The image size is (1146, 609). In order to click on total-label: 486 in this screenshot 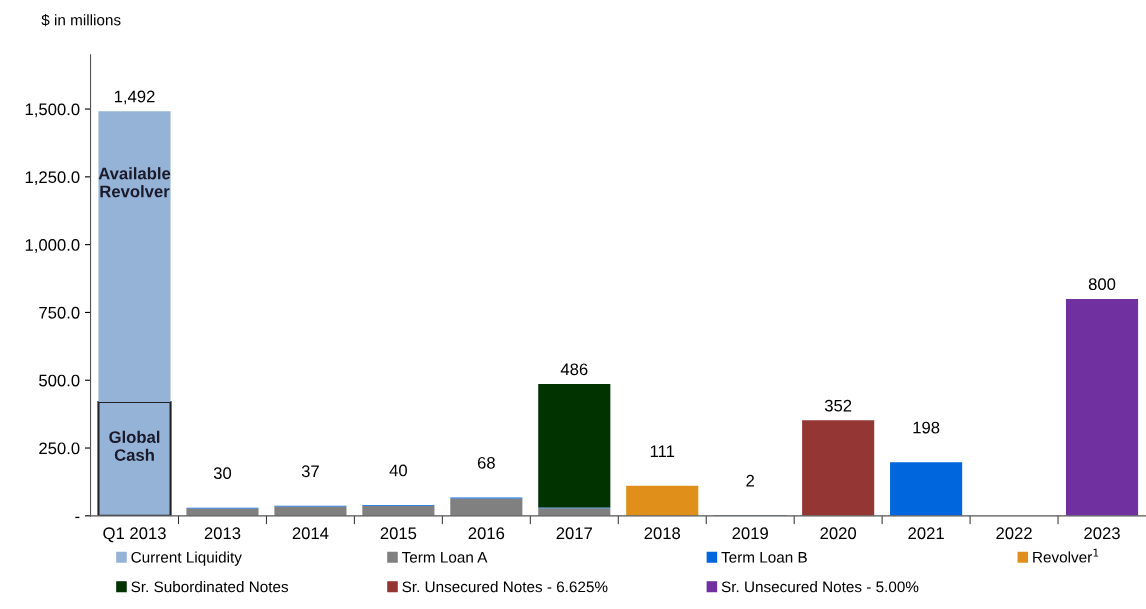, I will do `click(574, 369)`.